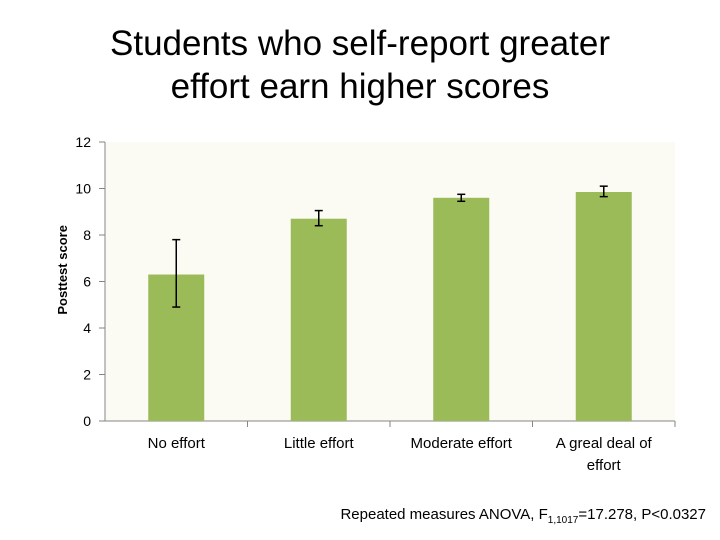 The image size is (720, 540). Describe the element at coordinates (360, 86) in the screenshot. I see `chart-title-line-2: effort earn higher scores` at that location.